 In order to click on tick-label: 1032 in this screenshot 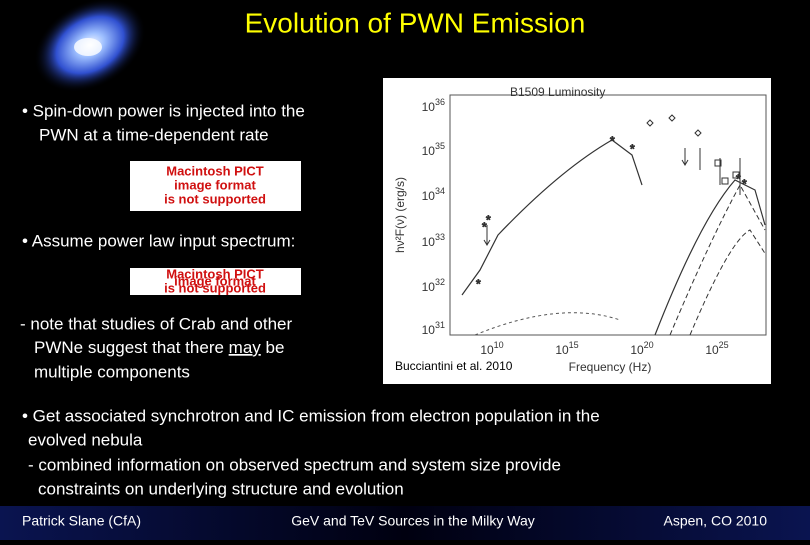, I will do `click(433, 285)`.